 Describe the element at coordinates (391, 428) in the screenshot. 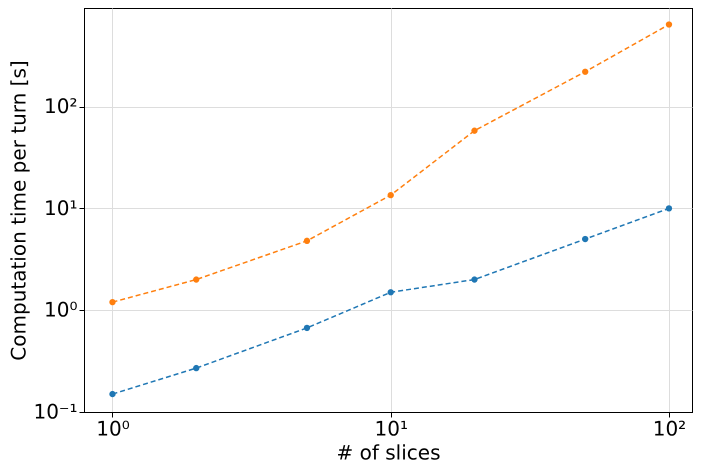

I see `x-tick-label: 10¹` at that location.